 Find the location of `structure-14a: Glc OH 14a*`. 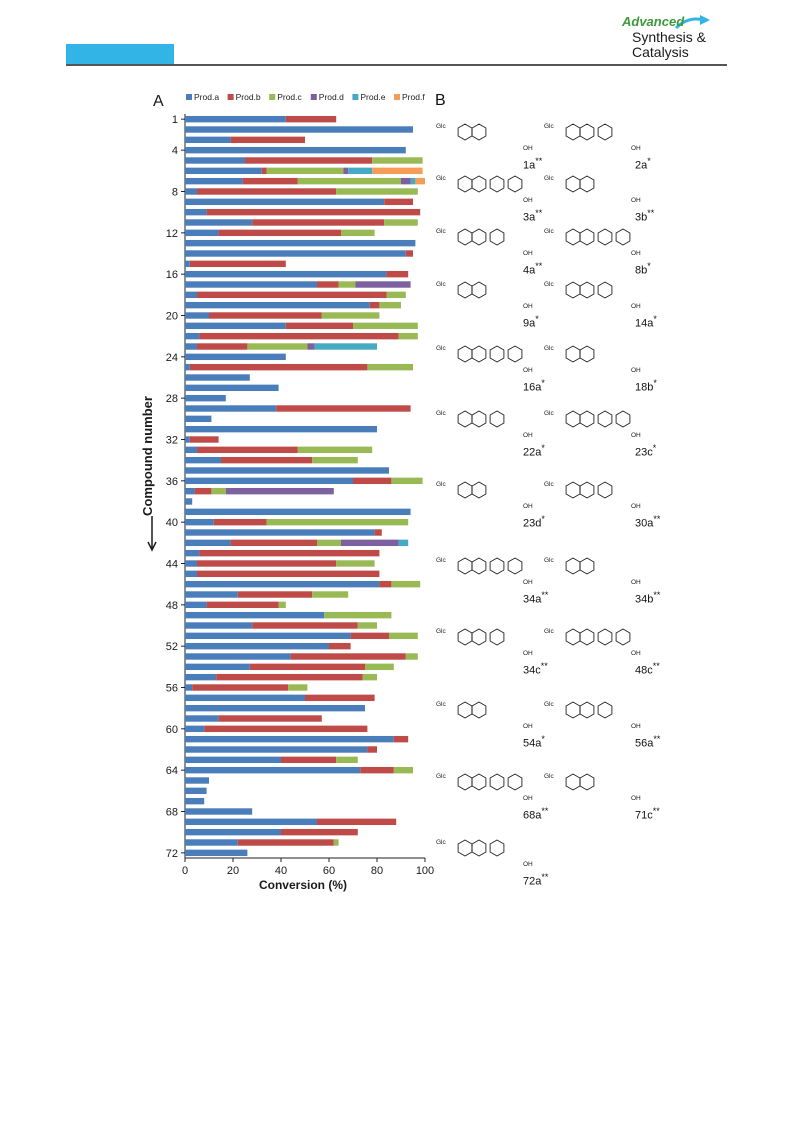

structure-14a: Glc OH 14a* is located at coordinates (600, 299).